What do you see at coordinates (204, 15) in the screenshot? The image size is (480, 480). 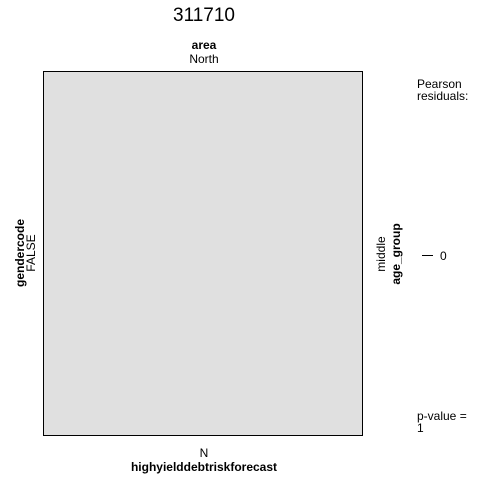 I see `chart-title: 311710` at bounding box center [204, 15].